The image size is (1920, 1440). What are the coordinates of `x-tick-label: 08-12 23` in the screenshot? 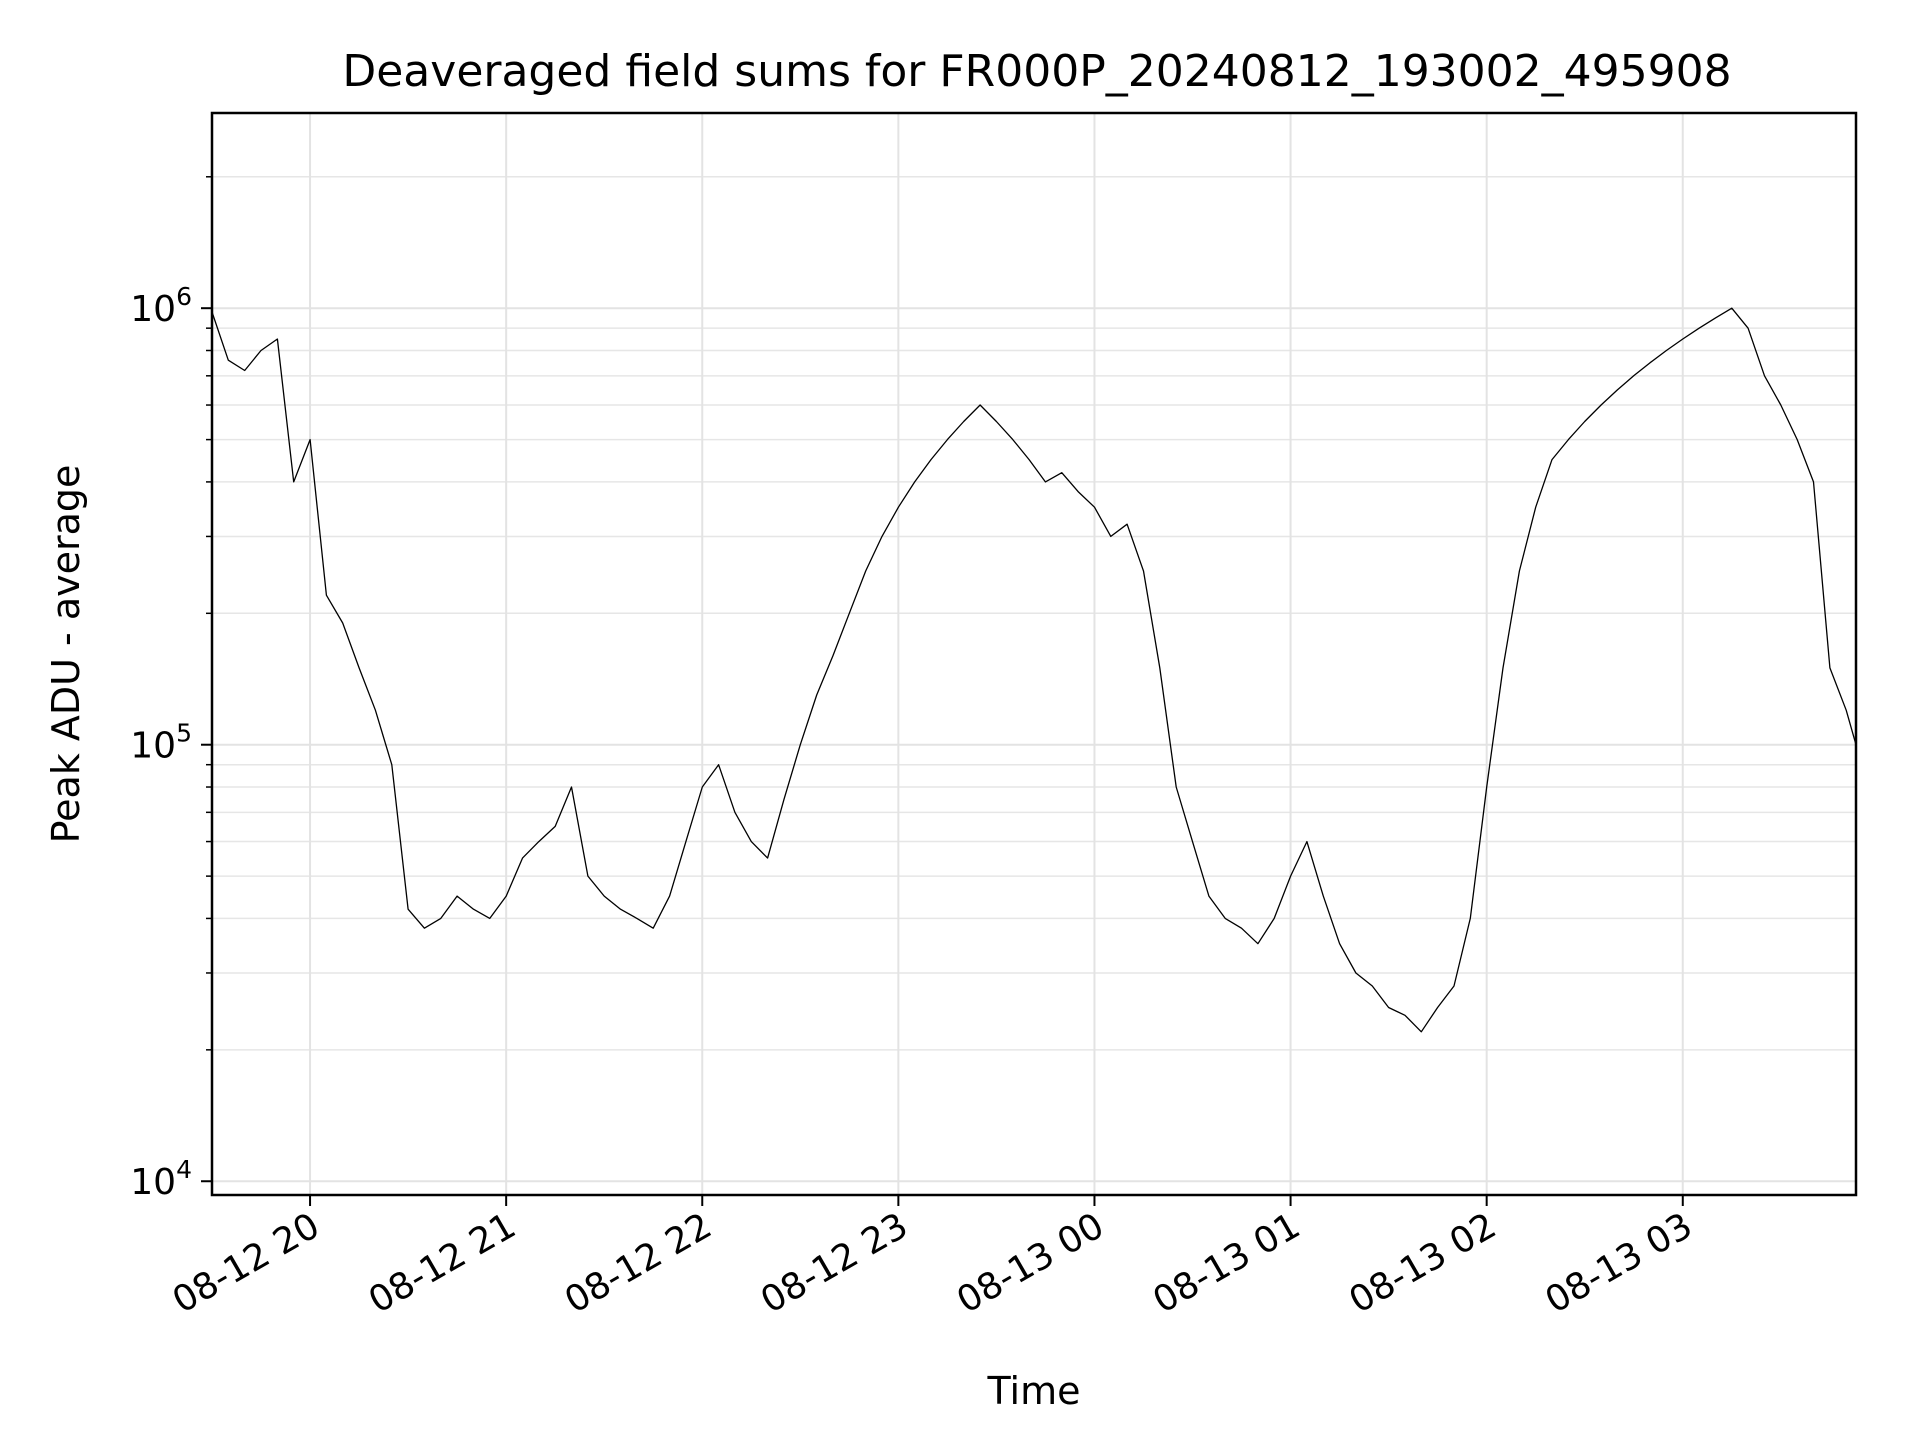 It's located at (834, 1263).